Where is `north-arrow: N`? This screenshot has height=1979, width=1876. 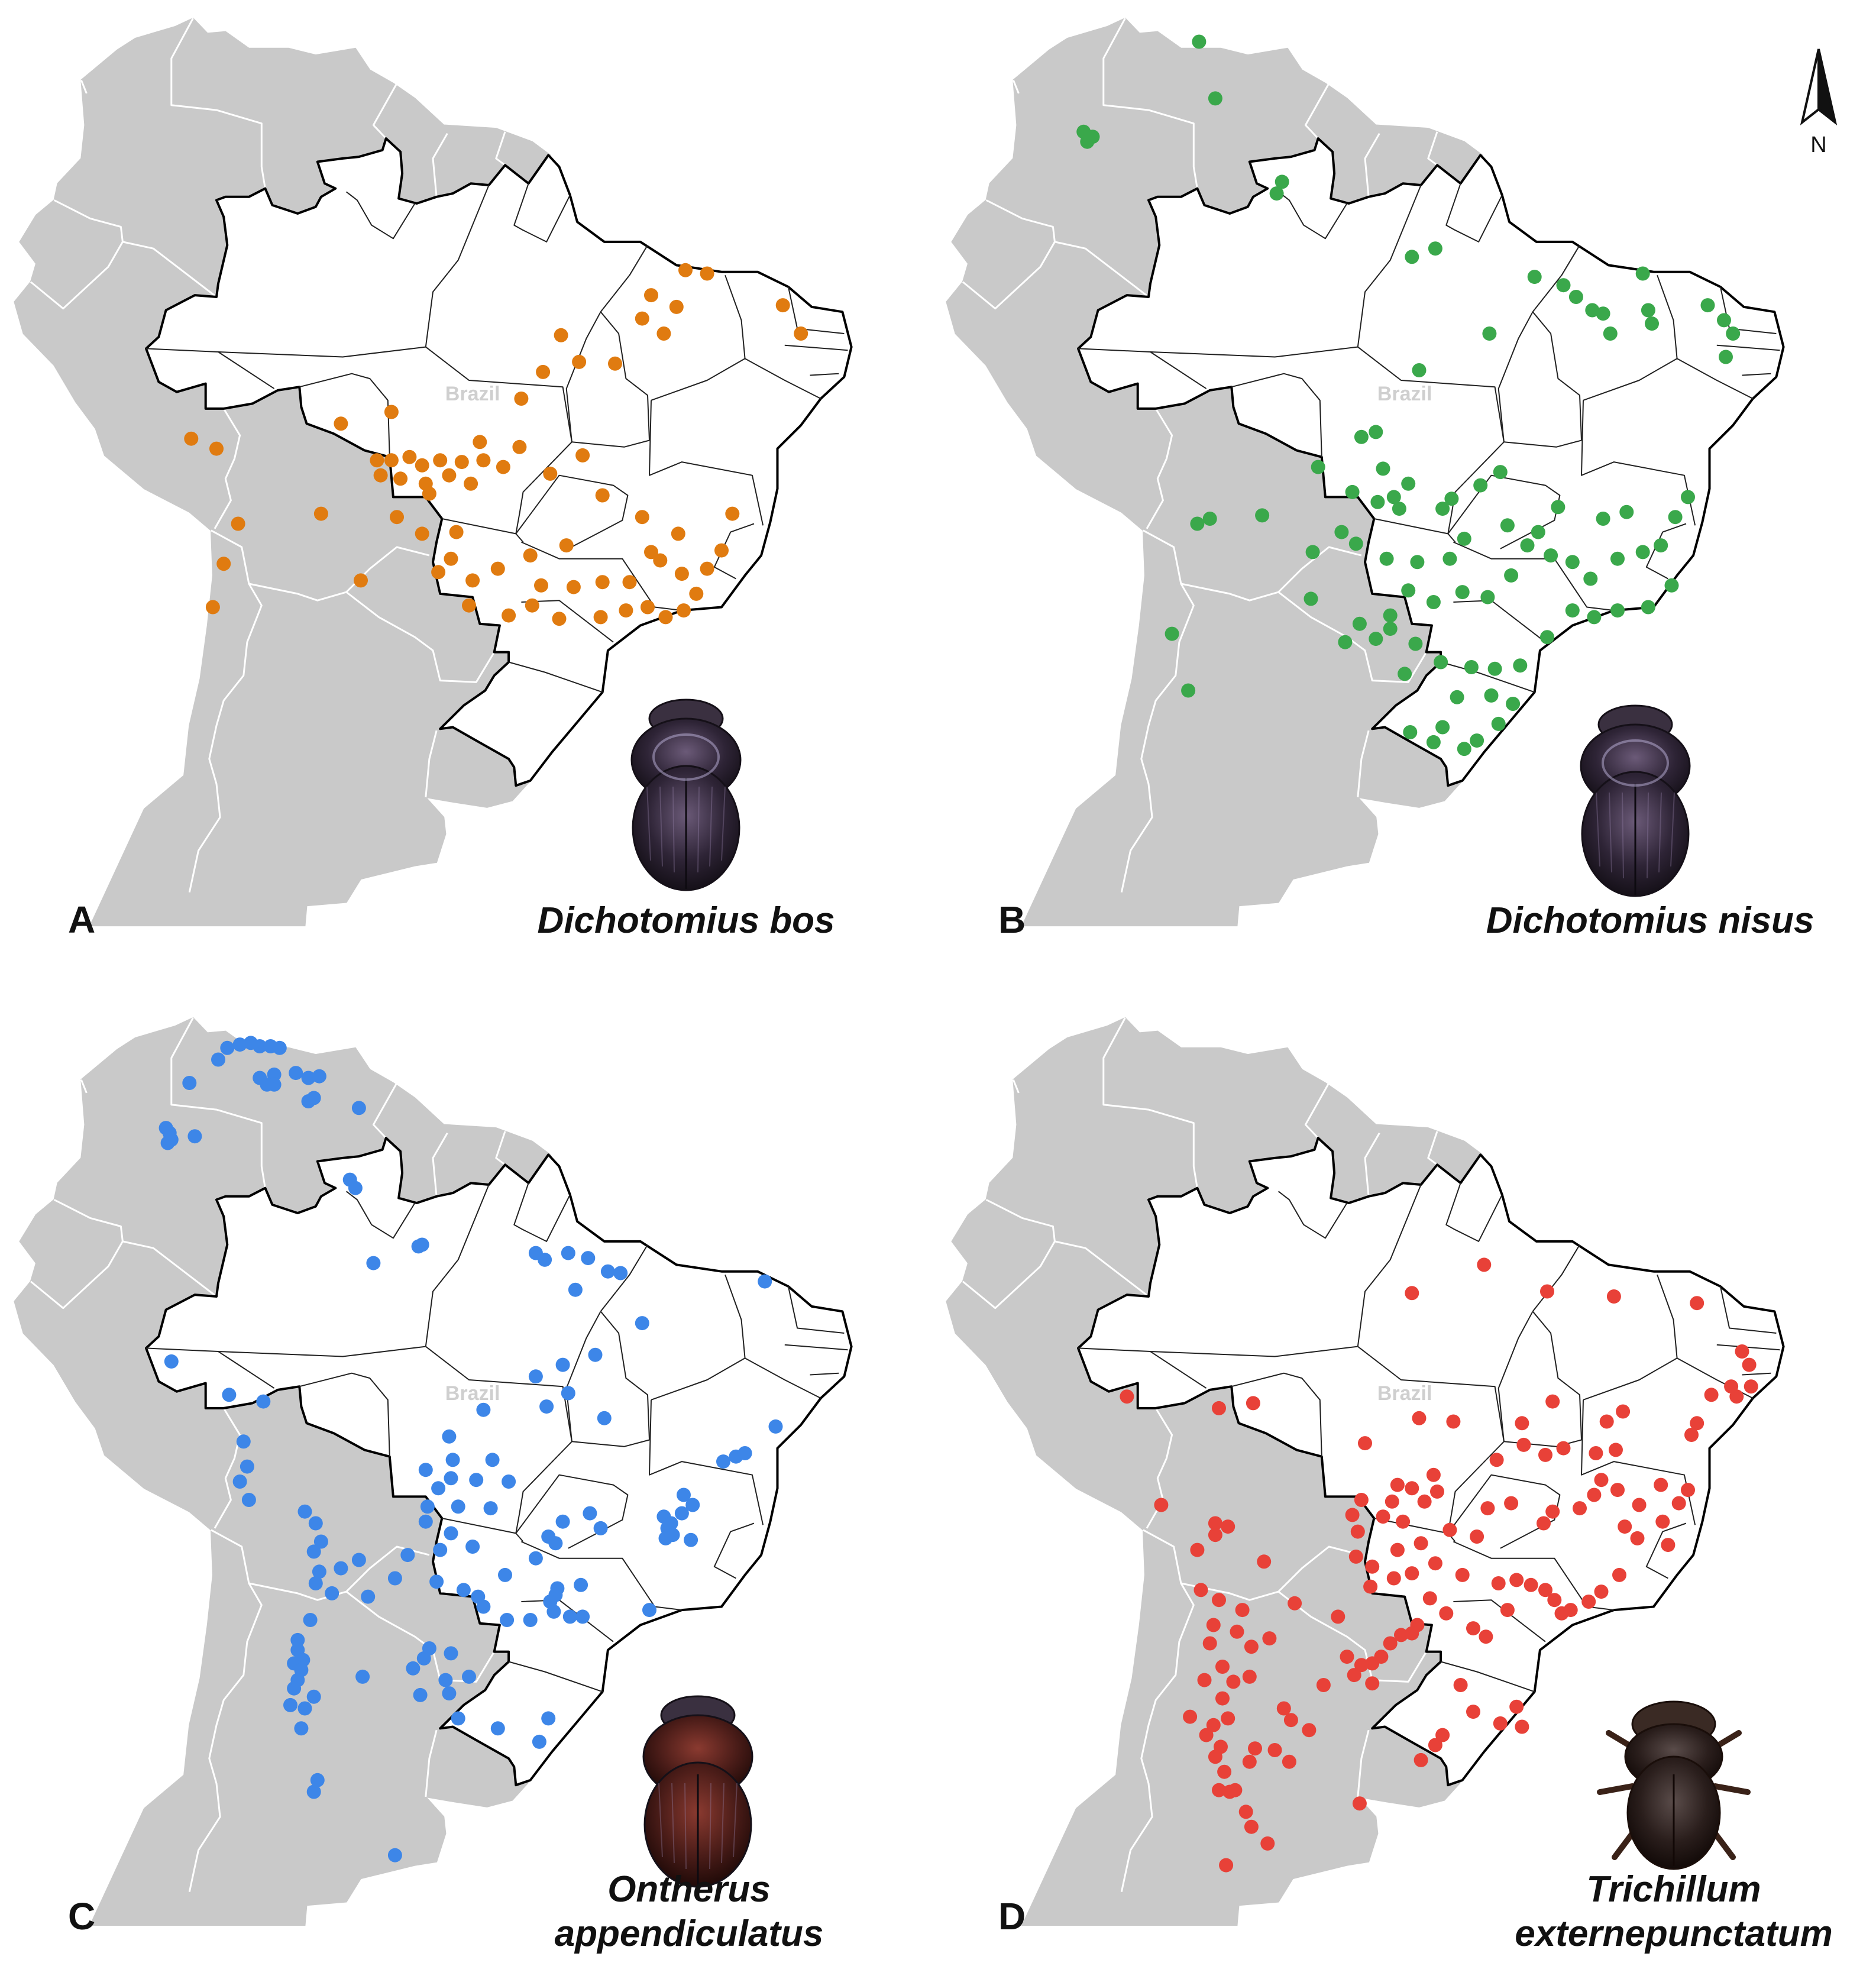 north-arrow: N is located at coordinates (1819, 103).